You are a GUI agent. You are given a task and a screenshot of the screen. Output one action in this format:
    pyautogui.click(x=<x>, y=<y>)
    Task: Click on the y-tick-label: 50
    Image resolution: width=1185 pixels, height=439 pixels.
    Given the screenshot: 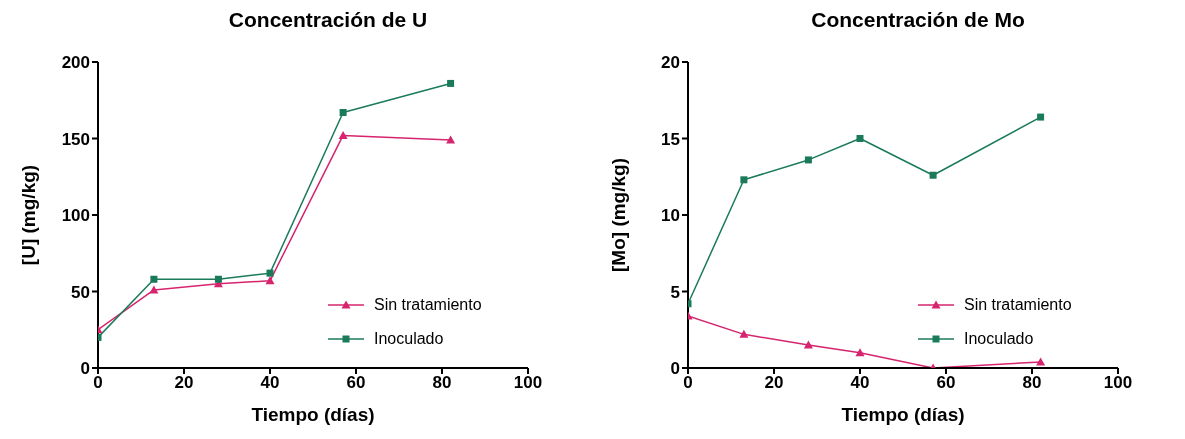 What is the action you would take?
    pyautogui.click(x=80, y=292)
    